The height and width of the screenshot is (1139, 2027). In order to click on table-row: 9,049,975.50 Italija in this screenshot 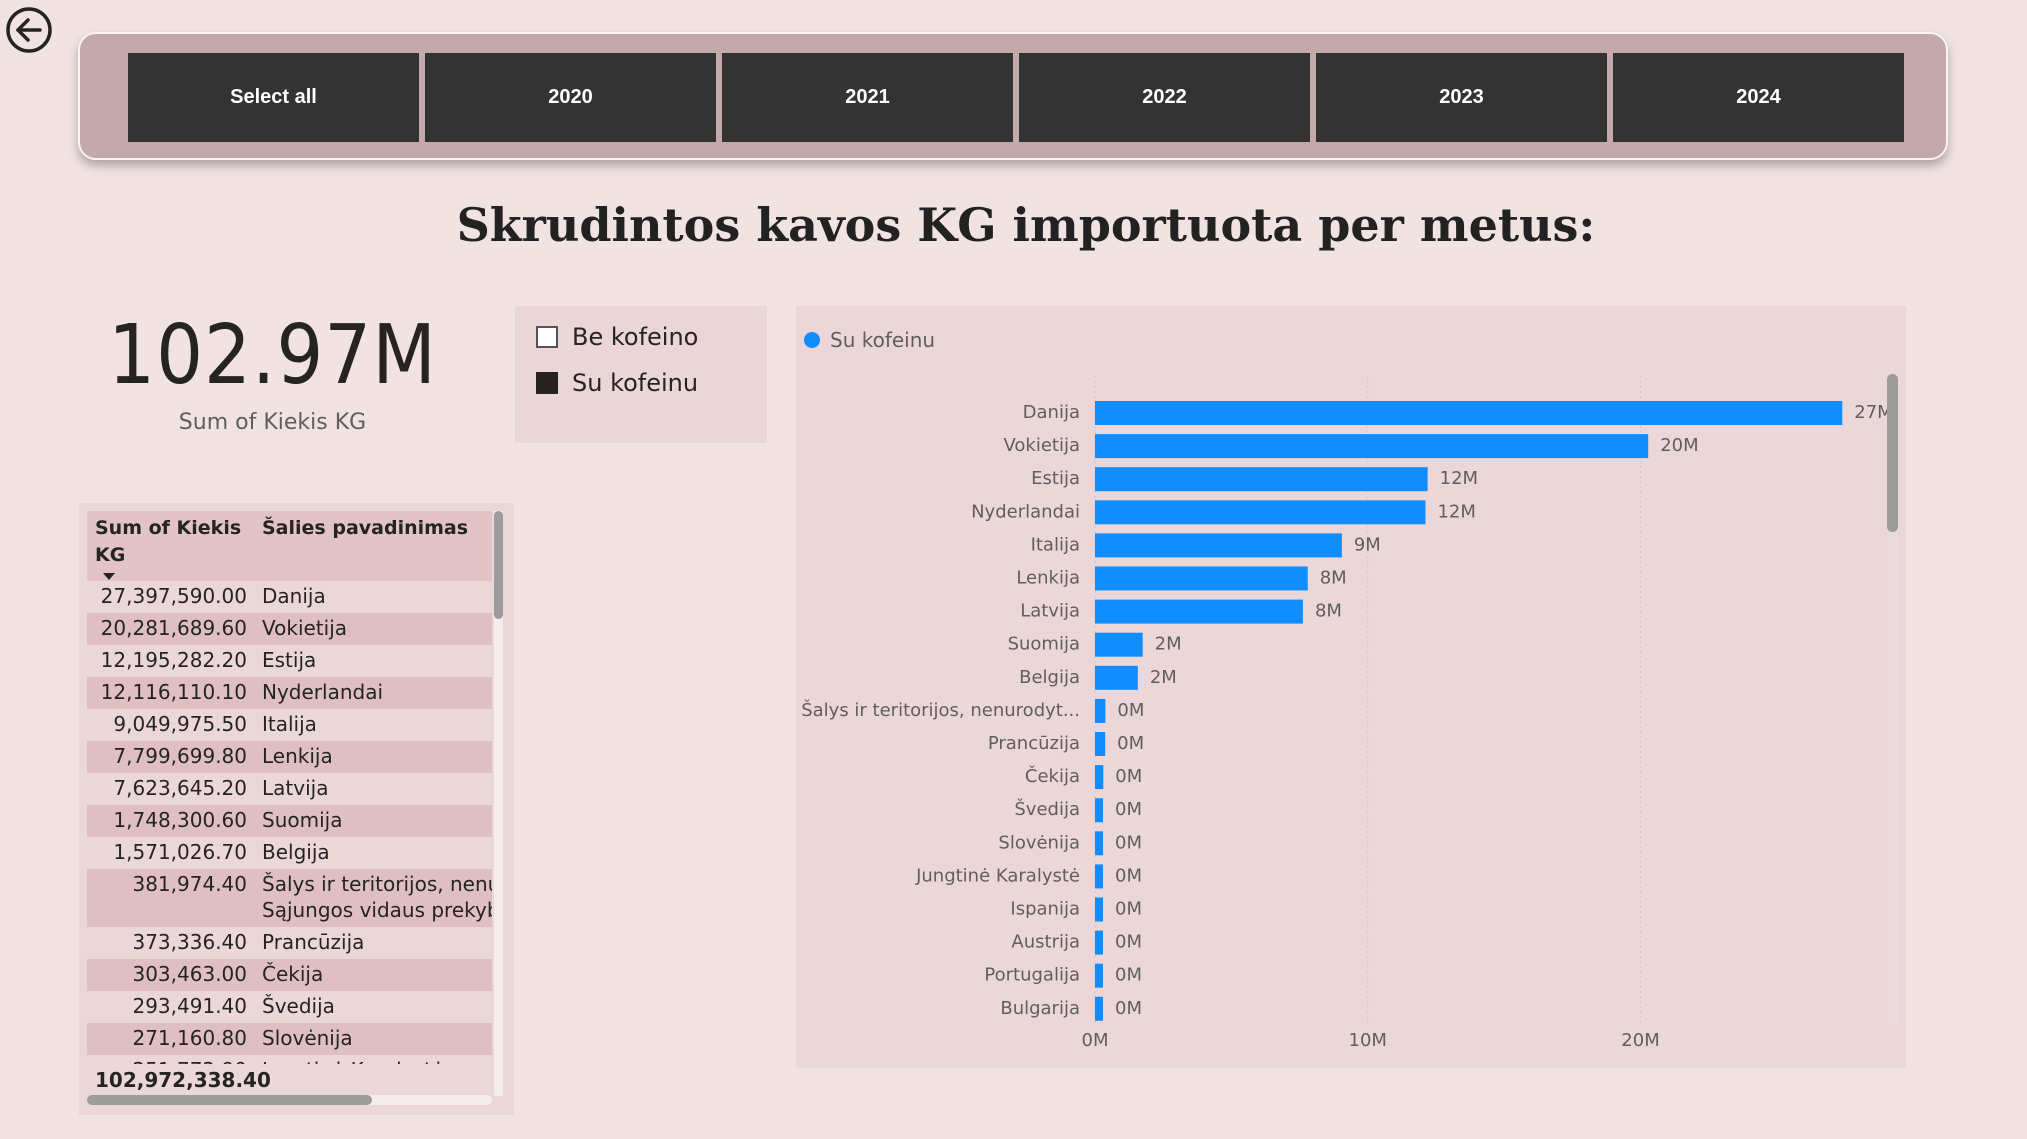, I will do `click(289, 725)`.